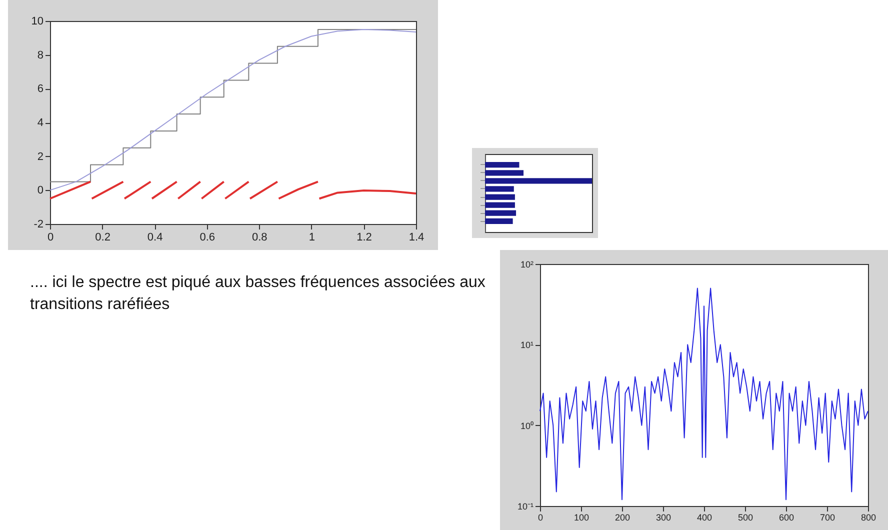  I want to click on line-series, so click(704, 394).